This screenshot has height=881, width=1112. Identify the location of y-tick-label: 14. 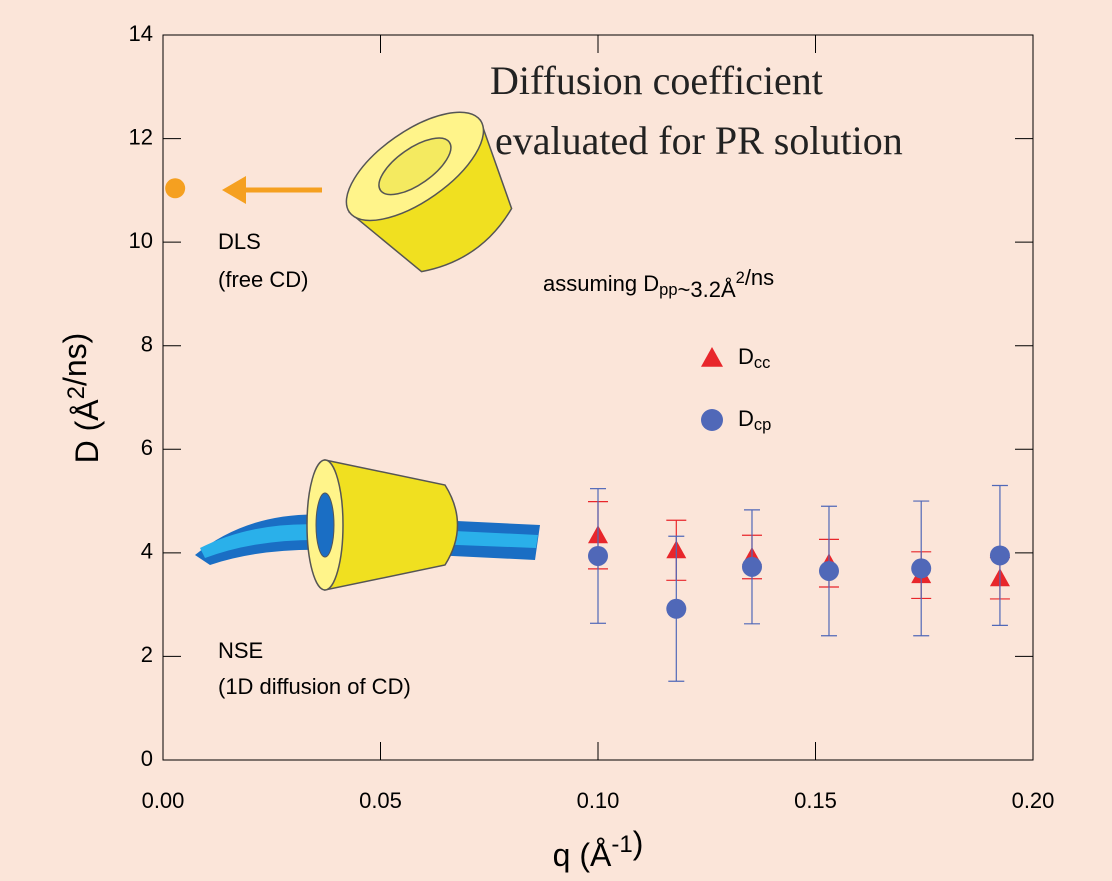
(141, 33).